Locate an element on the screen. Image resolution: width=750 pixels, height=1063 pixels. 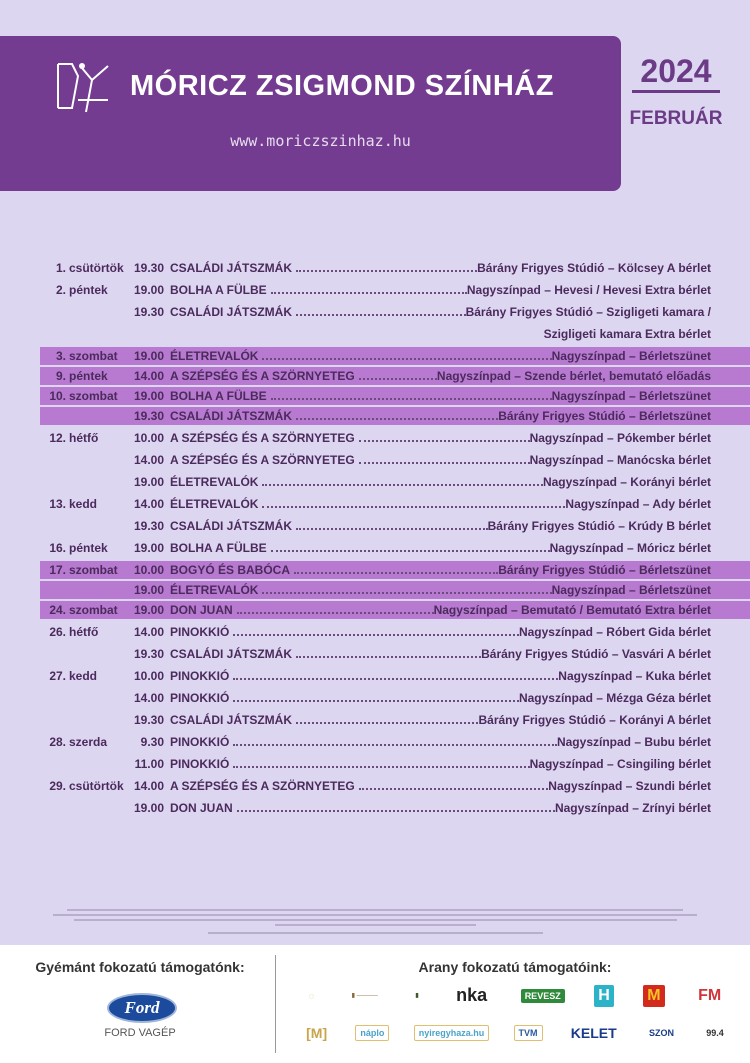
sponsor-logo: 99.4 is located at coordinates (715, 1033).